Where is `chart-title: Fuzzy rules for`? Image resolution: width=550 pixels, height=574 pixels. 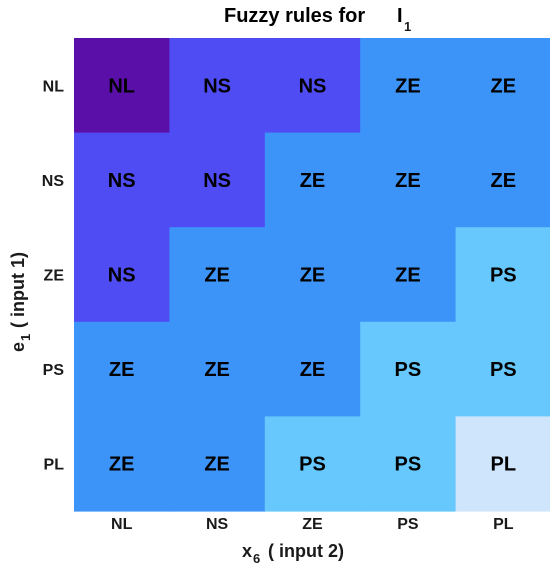
chart-title: Fuzzy rules for is located at coordinates (294, 16).